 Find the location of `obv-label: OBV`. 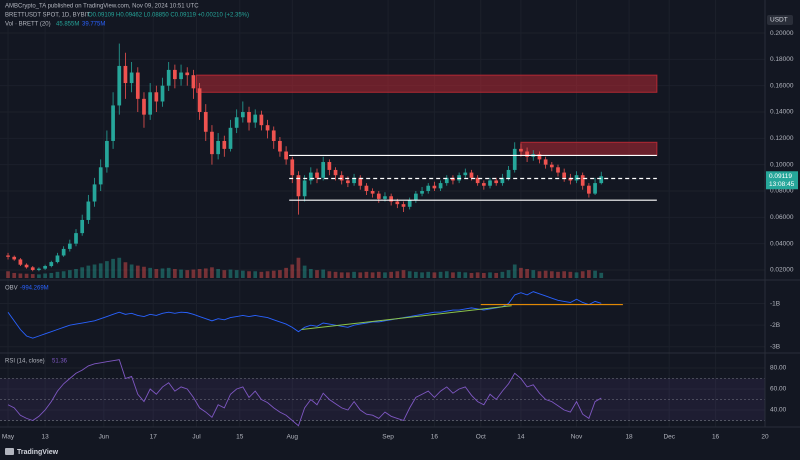

obv-label: OBV is located at coordinates (11, 289).